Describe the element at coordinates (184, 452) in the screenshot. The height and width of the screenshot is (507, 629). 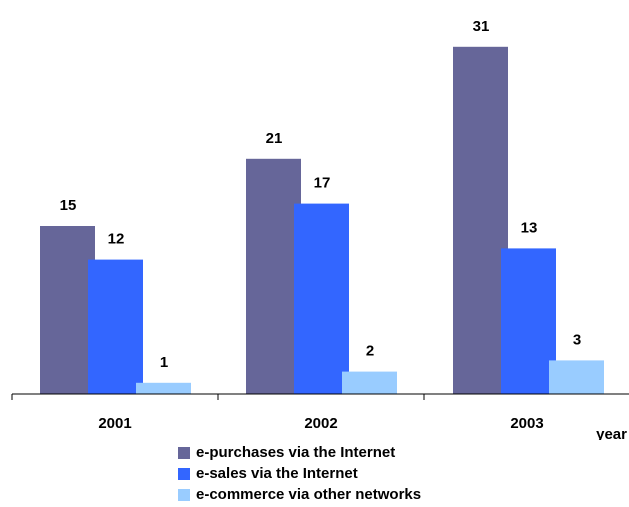
I see `legend-swatch-e-purchases` at that location.